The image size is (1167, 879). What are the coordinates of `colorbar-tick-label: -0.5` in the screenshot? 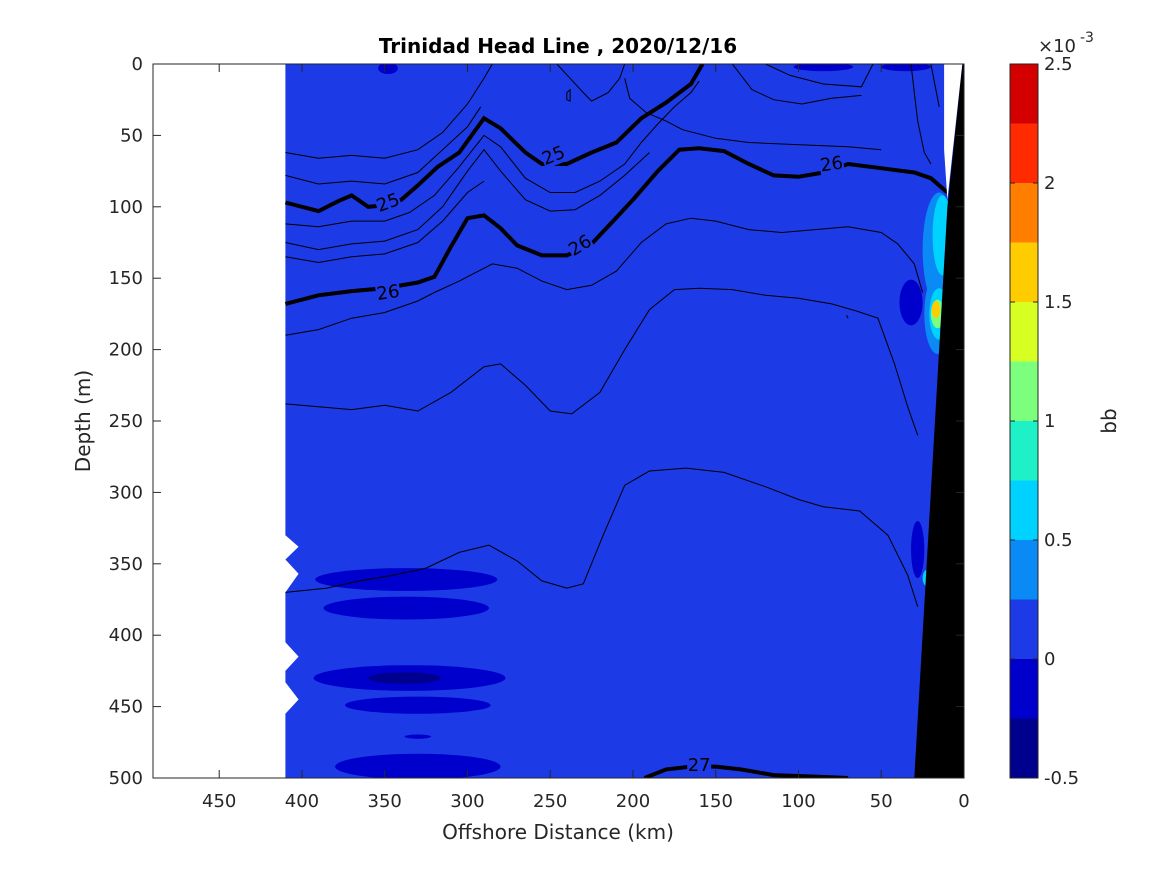 It's located at (1061, 778).